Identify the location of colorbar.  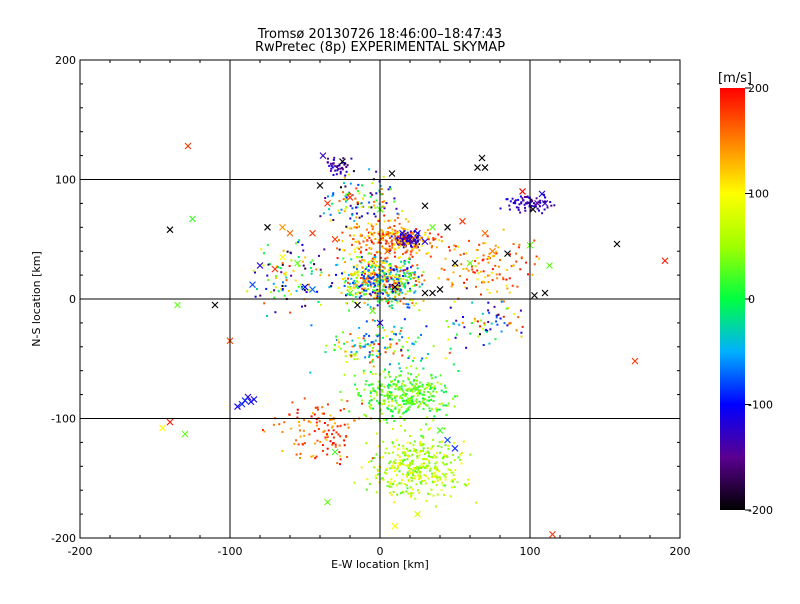
(732, 299).